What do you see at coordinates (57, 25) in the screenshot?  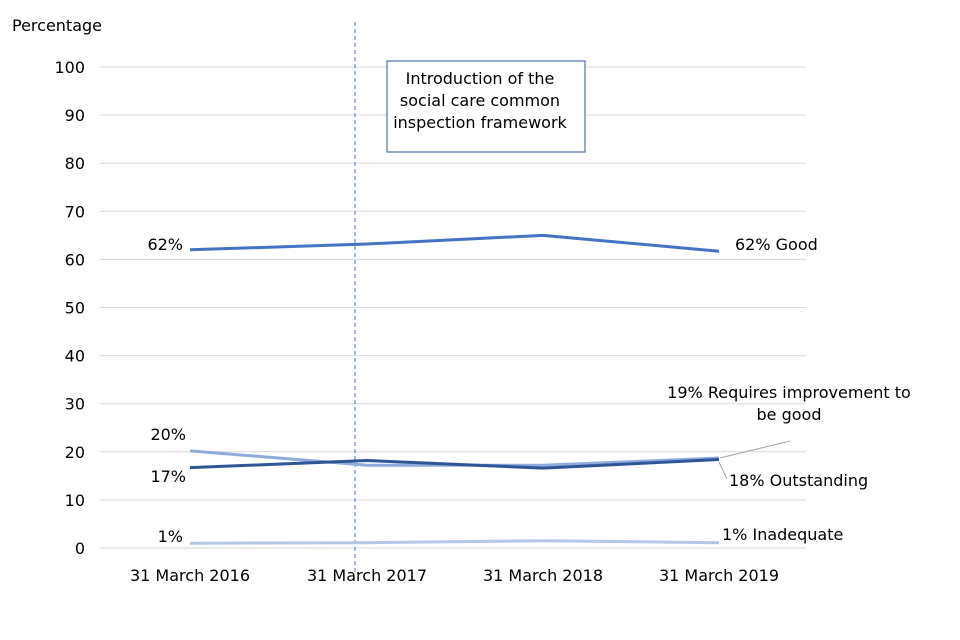 I see `y-axis-title: Percentage` at bounding box center [57, 25].